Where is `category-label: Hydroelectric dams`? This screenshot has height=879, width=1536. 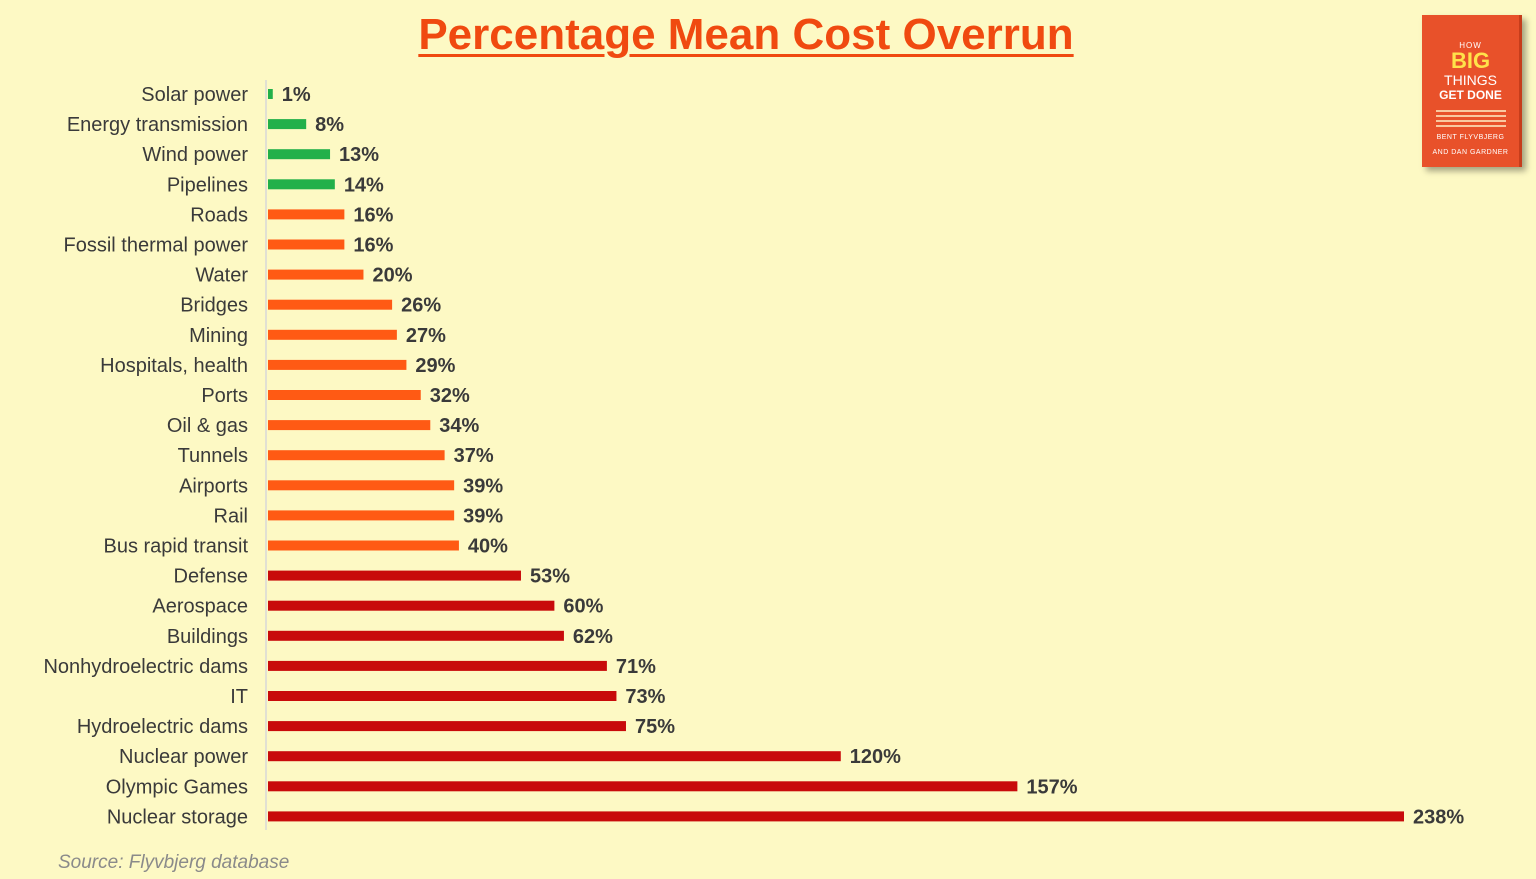
category-label: Hydroelectric dams is located at coordinates (162, 727).